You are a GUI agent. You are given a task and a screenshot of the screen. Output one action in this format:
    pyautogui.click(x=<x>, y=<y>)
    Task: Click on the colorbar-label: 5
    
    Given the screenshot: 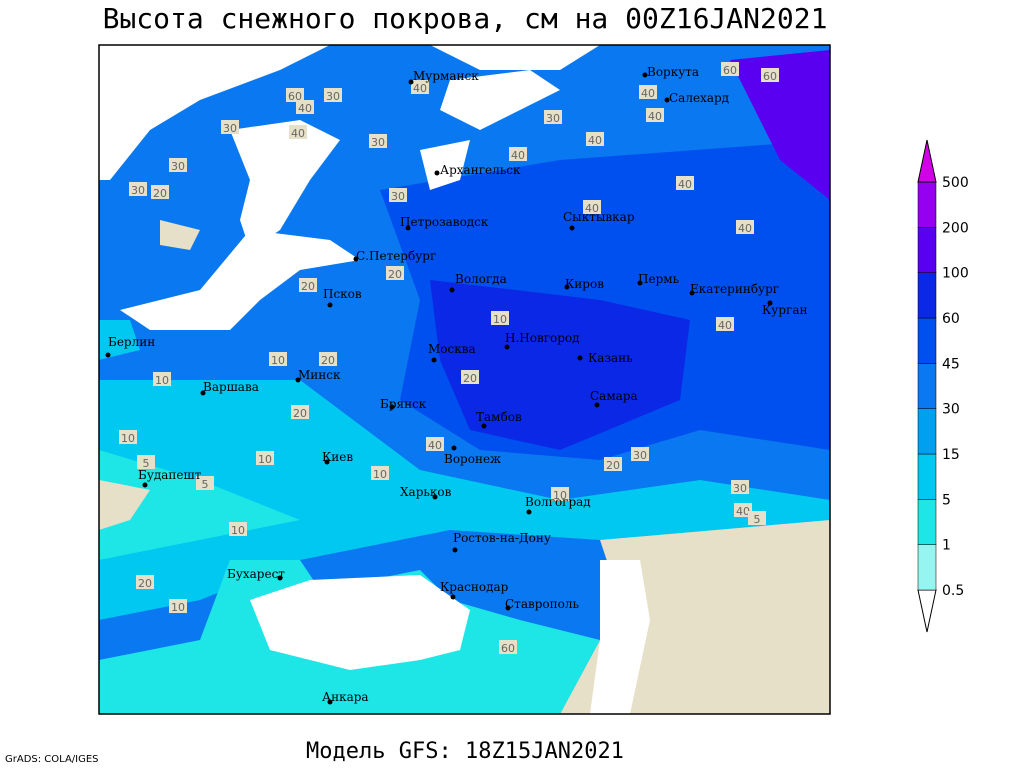 What is the action you would take?
    pyautogui.click(x=946, y=500)
    